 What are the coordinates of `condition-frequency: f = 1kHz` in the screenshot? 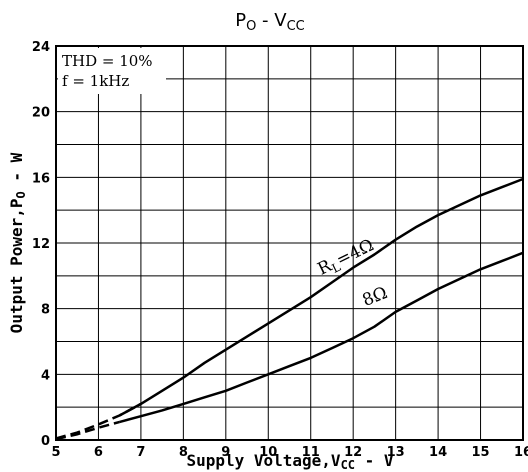 It's located at (95, 81).